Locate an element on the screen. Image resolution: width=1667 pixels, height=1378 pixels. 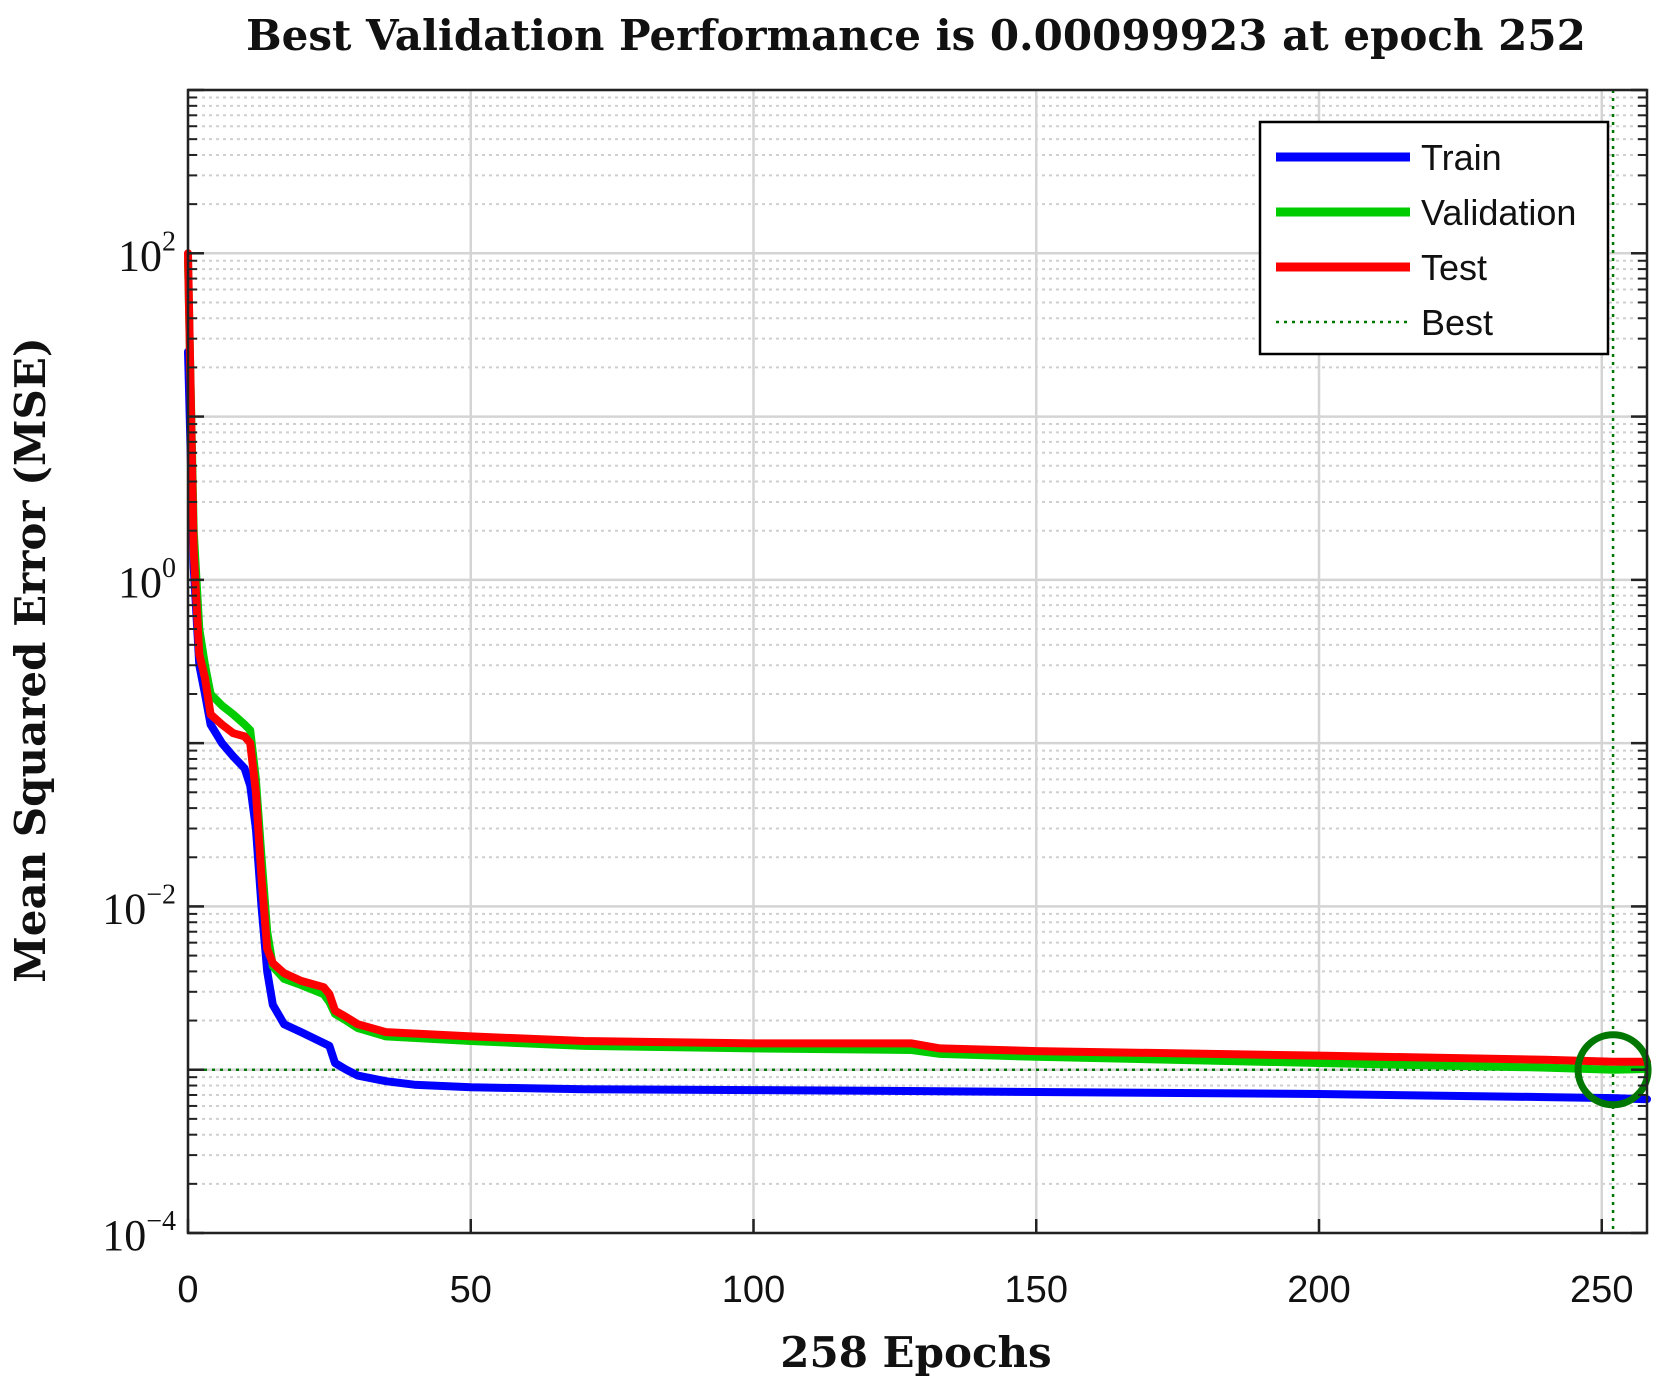
x-tick-label: 0 is located at coordinates (187, 1290).